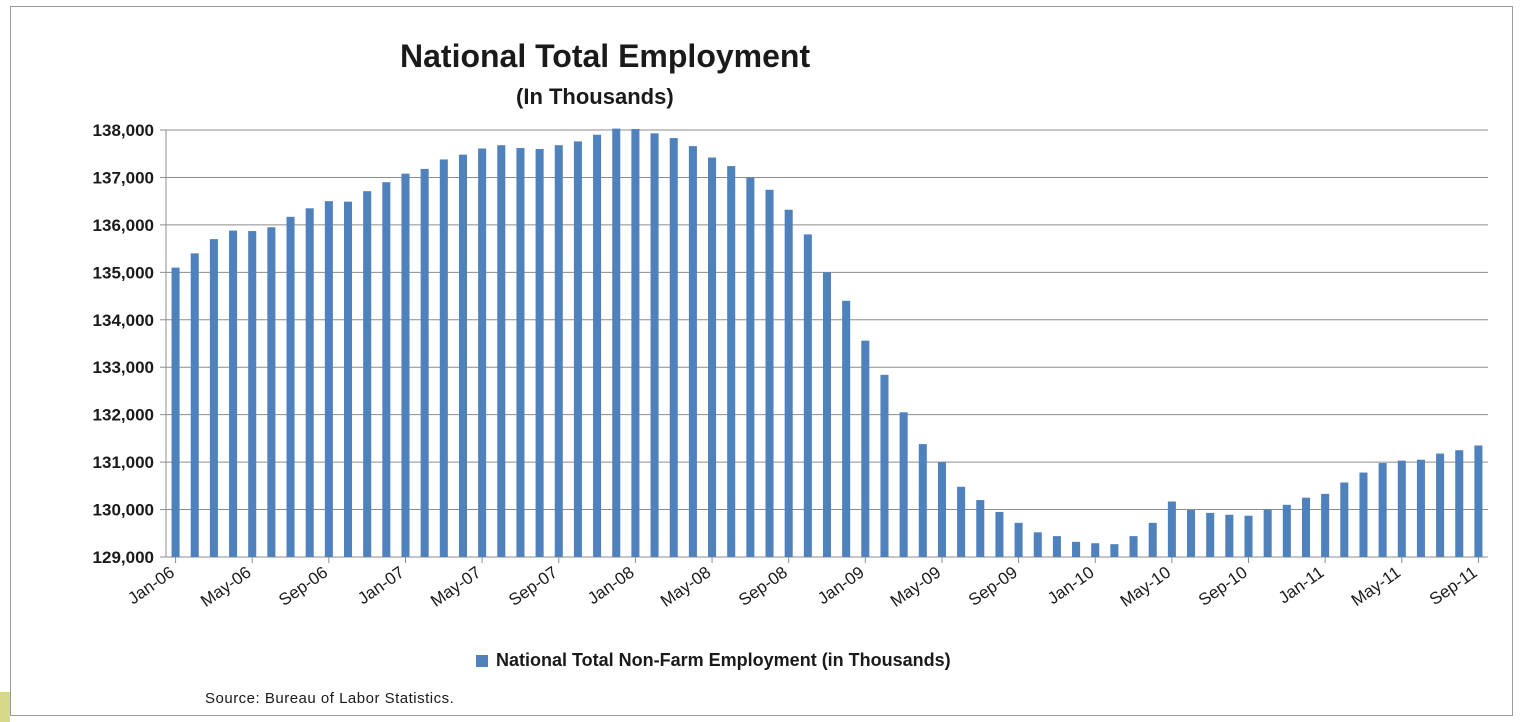 This screenshot has height=722, width=1523. I want to click on x-tick-label: Jan-10, so click(1070, 585).